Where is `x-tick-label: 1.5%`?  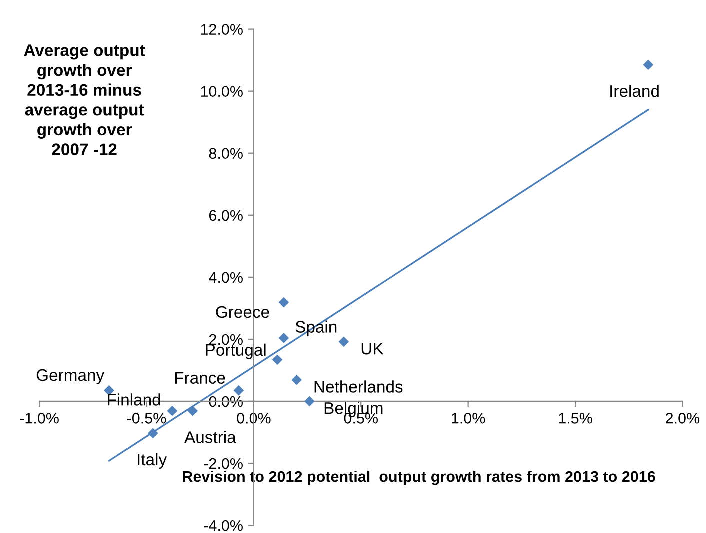
x-tick-label: 1.5% is located at coordinates (575, 418).